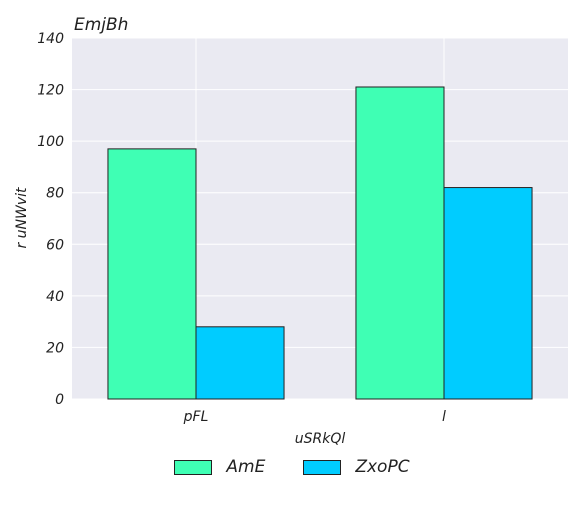  What do you see at coordinates (193, 467) in the screenshot?
I see `legend-swatch-ame` at bounding box center [193, 467].